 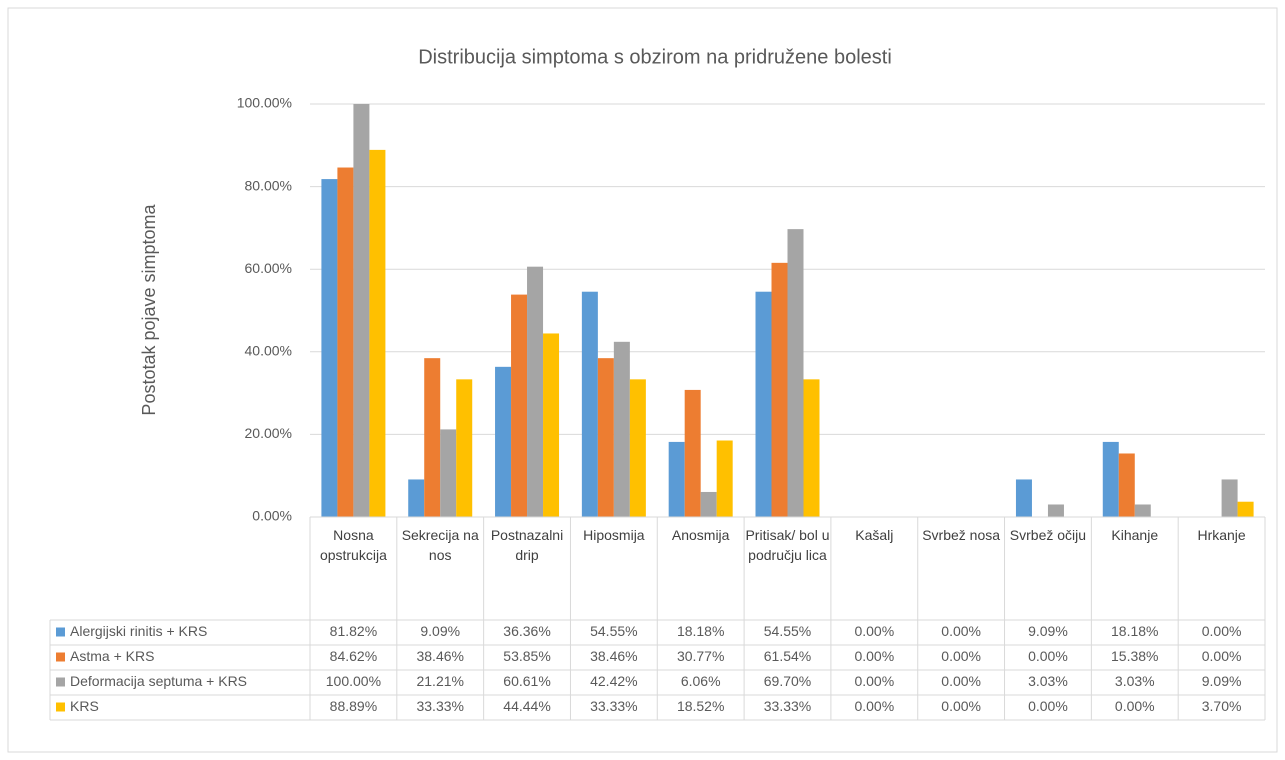 I want to click on y-tick-label: 40.00%, so click(x=268, y=351).